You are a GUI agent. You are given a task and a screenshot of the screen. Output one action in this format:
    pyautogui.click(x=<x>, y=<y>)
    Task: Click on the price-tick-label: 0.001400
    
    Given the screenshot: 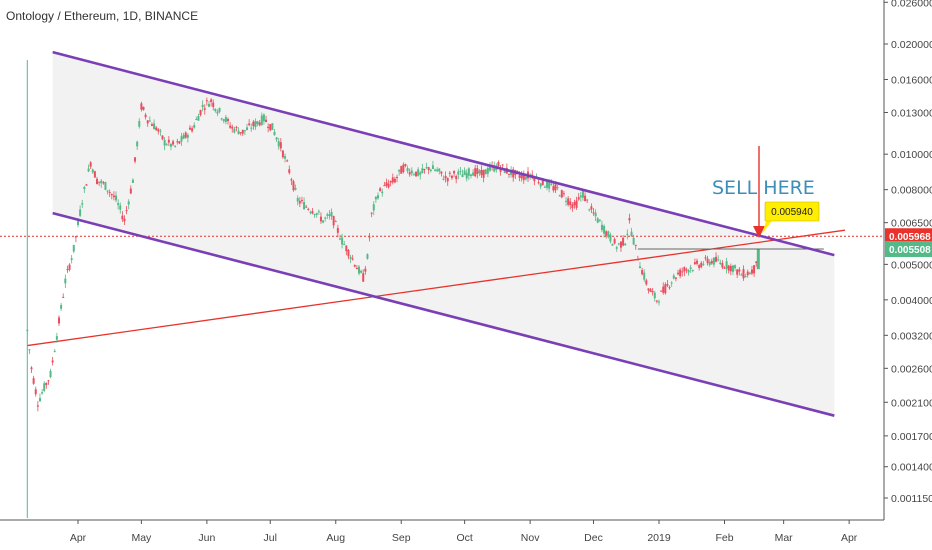 What is the action you would take?
    pyautogui.click(x=911, y=468)
    